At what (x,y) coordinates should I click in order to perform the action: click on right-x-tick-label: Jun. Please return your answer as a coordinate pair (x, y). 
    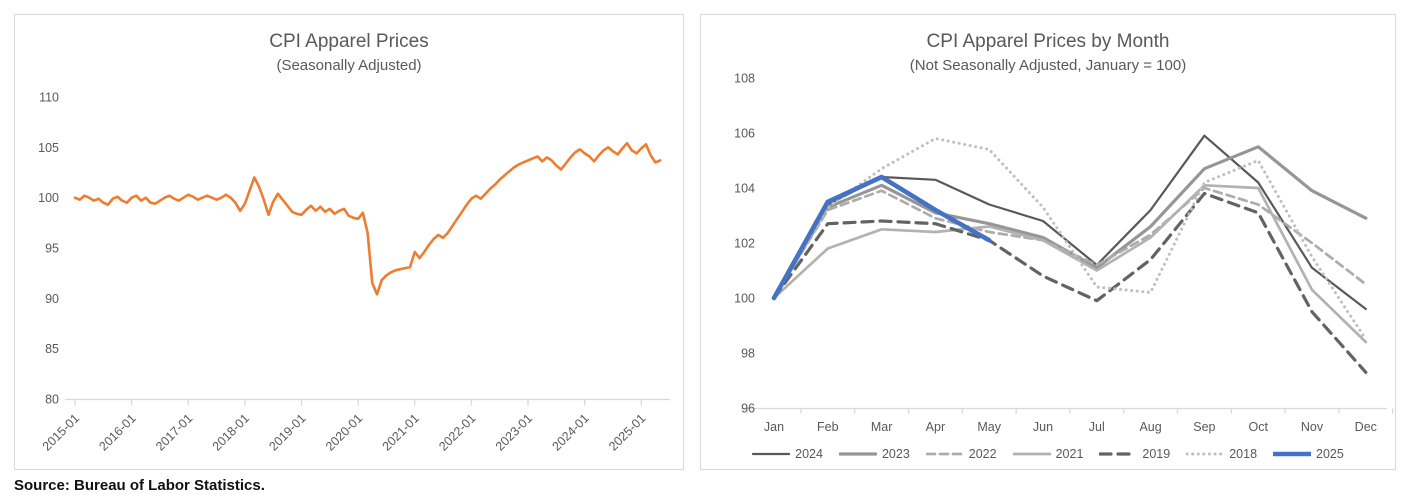
    Looking at the image, I should click on (1043, 427).